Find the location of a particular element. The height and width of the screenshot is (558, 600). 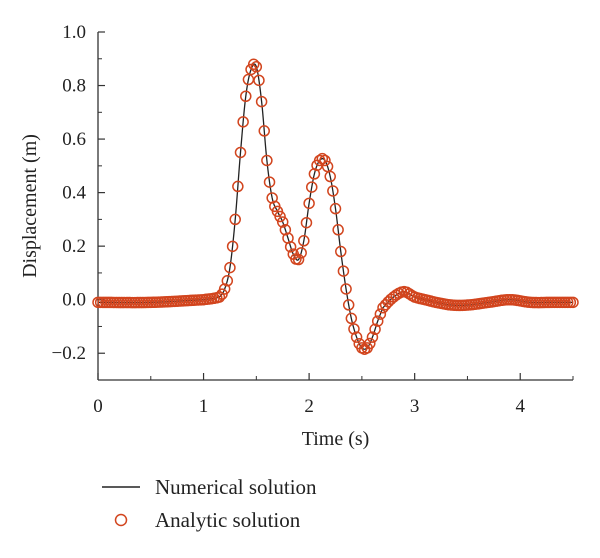

y-tick-label: 0.8 is located at coordinates (74, 86).